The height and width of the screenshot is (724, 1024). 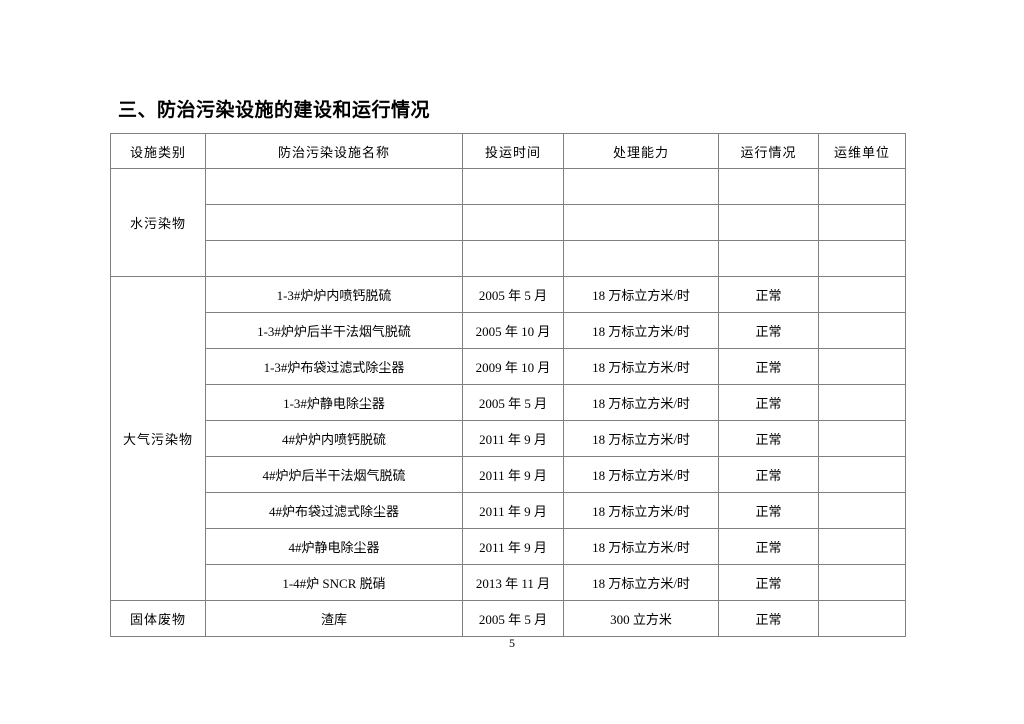 I want to click on column-header-category: 设施类别, so click(x=158, y=151).